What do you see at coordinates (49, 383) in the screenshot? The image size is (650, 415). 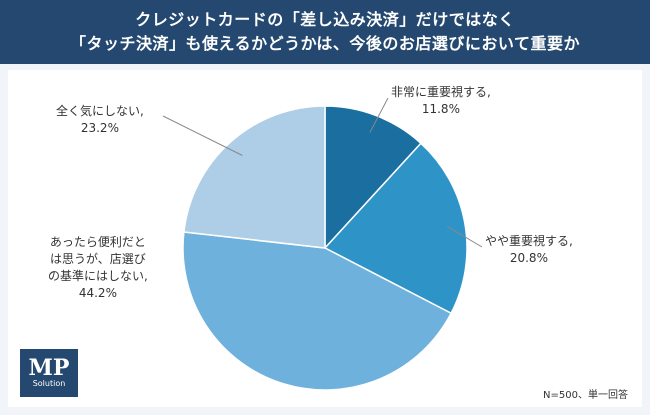 I see `logo-solution: Solution` at bounding box center [49, 383].